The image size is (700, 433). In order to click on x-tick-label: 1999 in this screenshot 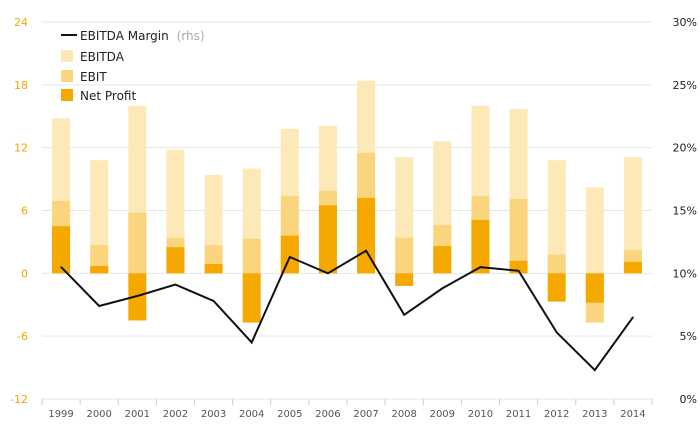, I will do `click(60, 414)`.